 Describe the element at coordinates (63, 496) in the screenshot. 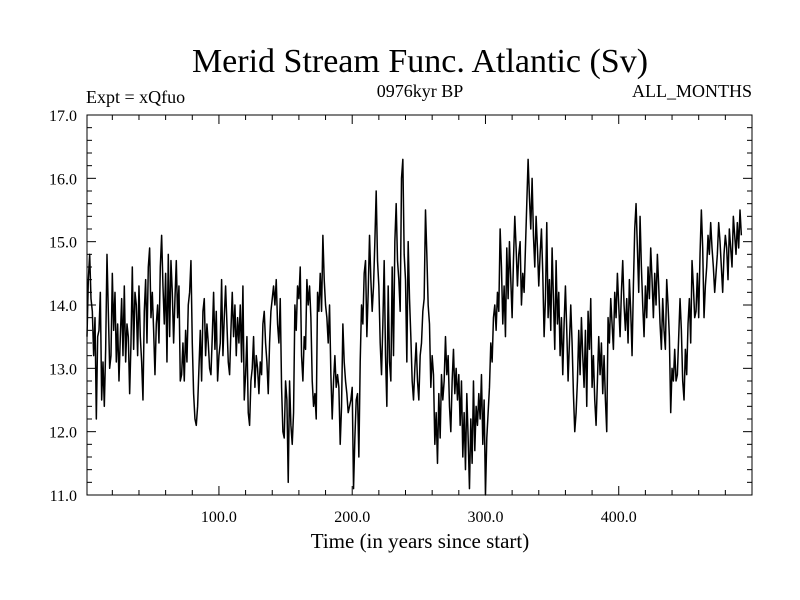

I see `y-tick-label: 11.0` at that location.